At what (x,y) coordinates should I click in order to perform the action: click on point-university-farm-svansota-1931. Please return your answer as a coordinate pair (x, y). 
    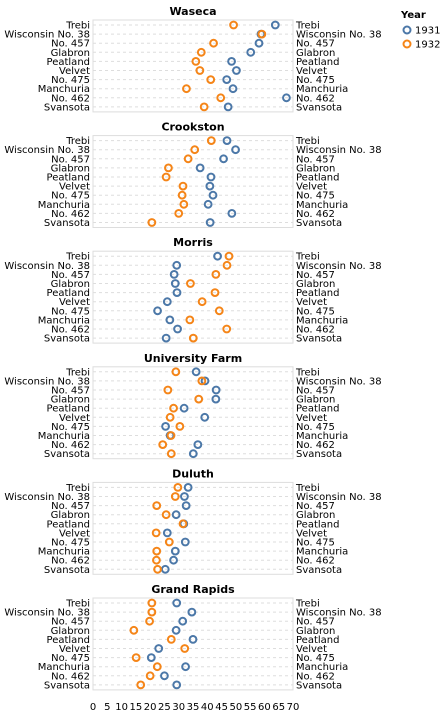
    Looking at the image, I should click on (193, 454).